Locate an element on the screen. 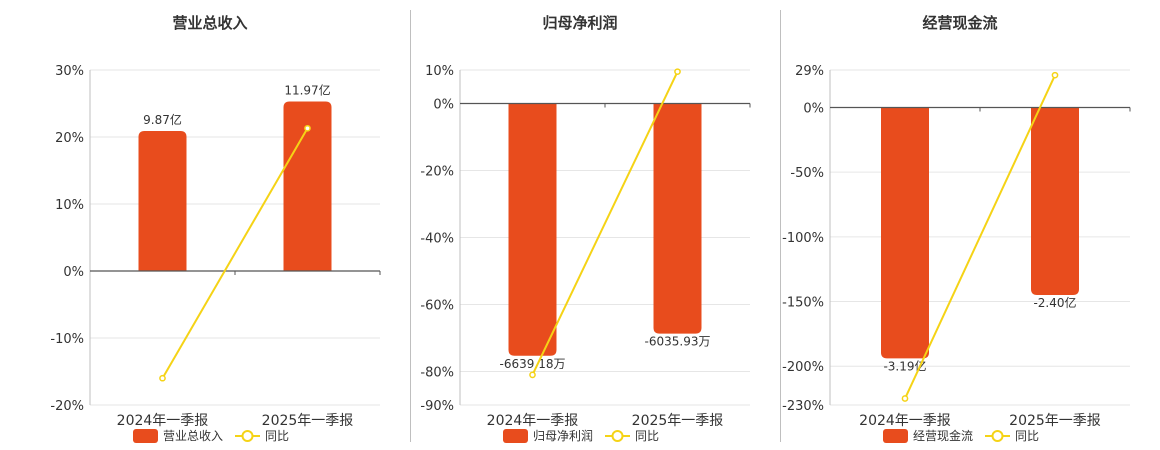 This screenshot has width=1160, height=450. legend-label: 归母净利润 is located at coordinates (563, 436).